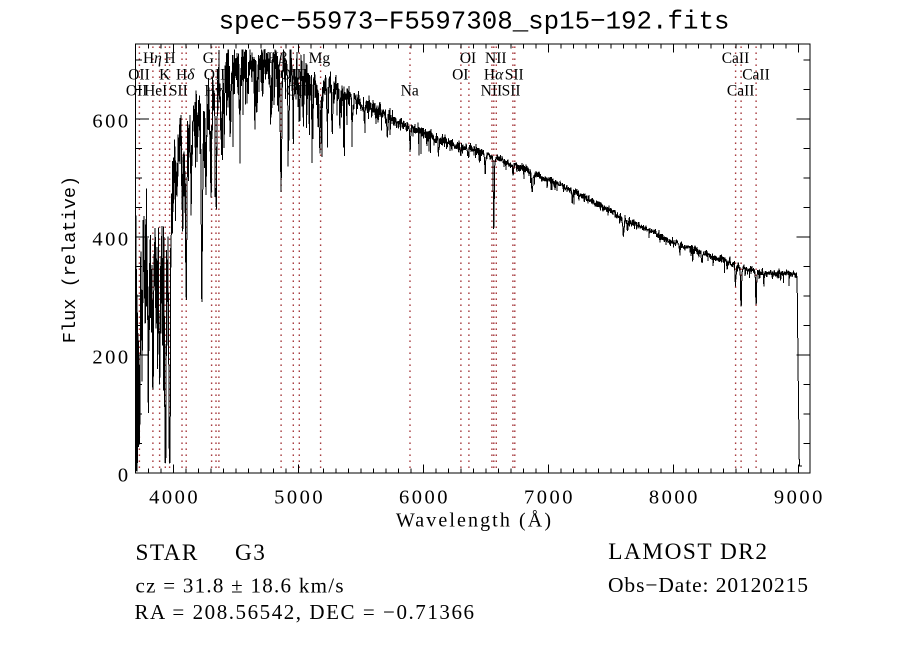 The width and height of the screenshot is (900, 650). What do you see at coordinates (320, 58) in the screenshot?
I see `svg-text: Mg` at bounding box center [320, 58].